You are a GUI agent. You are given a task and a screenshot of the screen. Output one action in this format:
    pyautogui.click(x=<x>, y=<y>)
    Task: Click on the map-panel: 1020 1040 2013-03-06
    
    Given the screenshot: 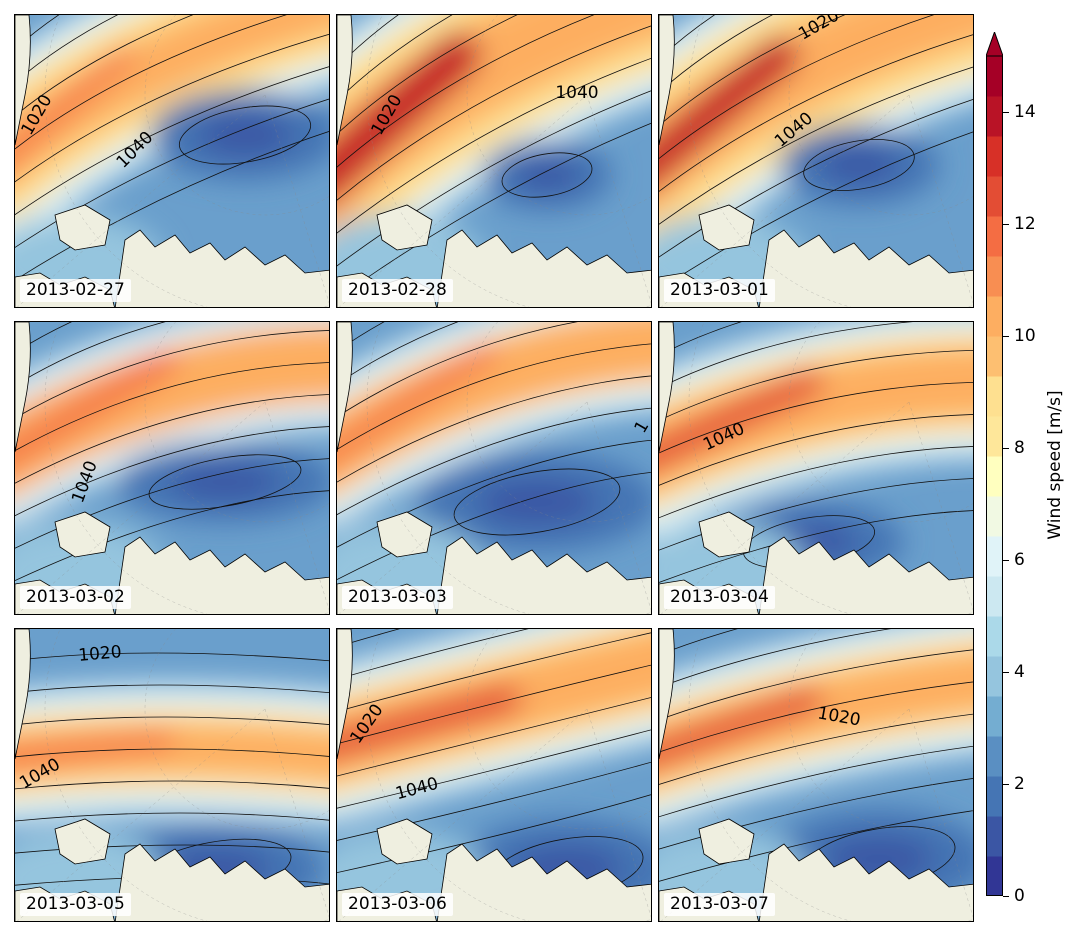 What is the action you would take?
    pyautogui.click(x=494, y=775)
    